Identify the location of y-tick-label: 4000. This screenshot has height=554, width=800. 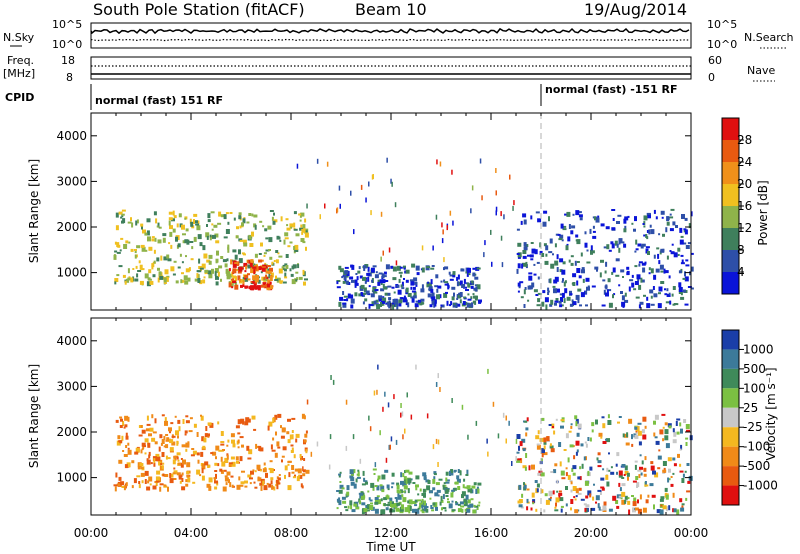
(71, 136).